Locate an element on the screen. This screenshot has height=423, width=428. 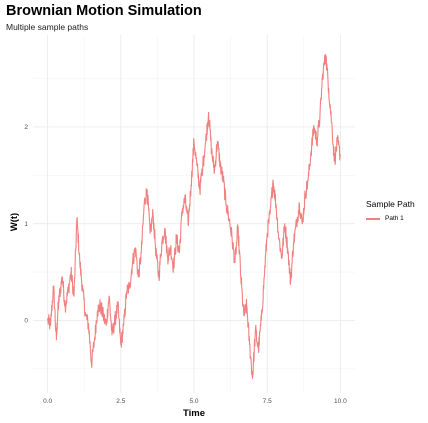
legend-title: Sample Path is located at coordinates (390, 204).